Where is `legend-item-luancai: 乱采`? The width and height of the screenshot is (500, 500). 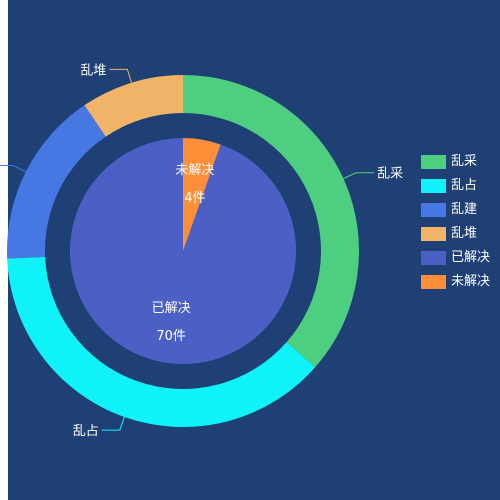
legend-item-luancai: 乱采 is located at coordinates (455, 161).